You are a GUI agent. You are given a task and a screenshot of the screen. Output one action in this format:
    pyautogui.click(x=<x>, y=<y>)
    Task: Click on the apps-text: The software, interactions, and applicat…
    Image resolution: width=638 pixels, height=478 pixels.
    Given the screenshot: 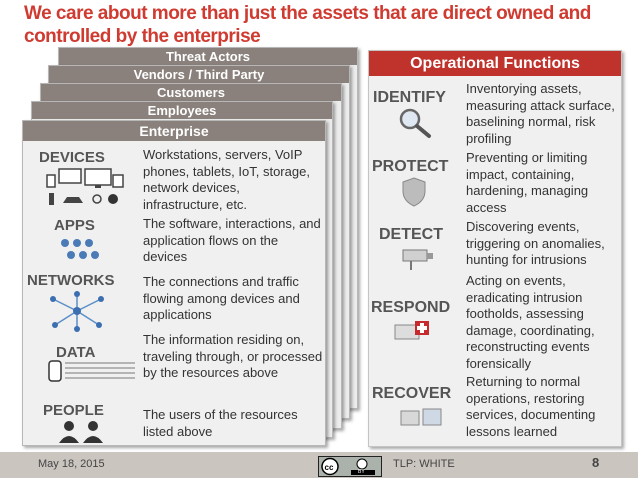 What is the action you would take?
    pyautogui.click(x=232, y=240)
    